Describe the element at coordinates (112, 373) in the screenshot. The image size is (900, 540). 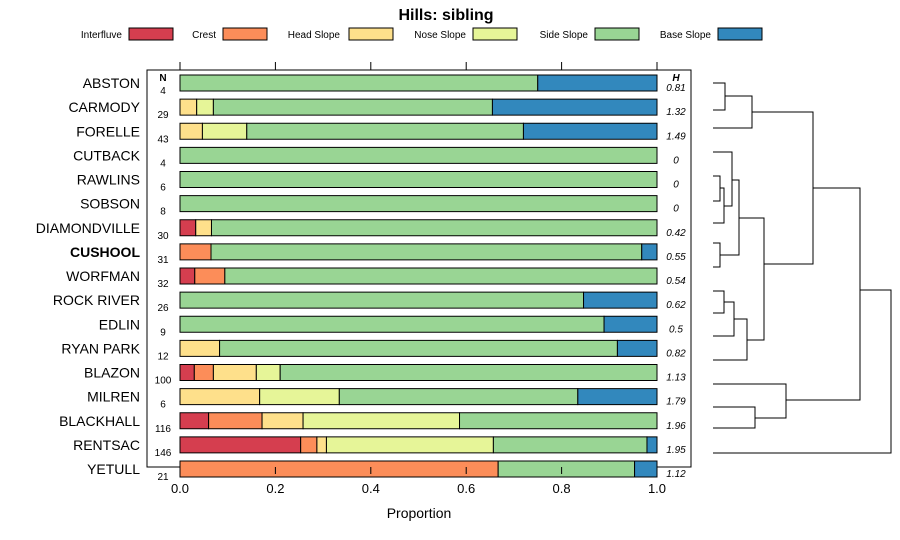
I see `row-label: BLAZON` at that location.